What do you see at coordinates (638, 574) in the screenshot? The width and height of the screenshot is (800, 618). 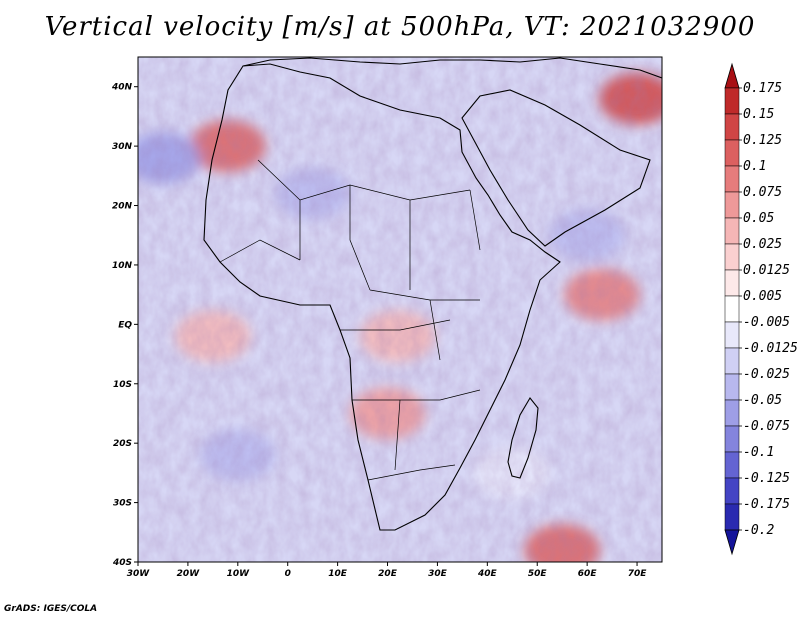 I see `x-tick-label: 70E` at bounding box center [638, 574].